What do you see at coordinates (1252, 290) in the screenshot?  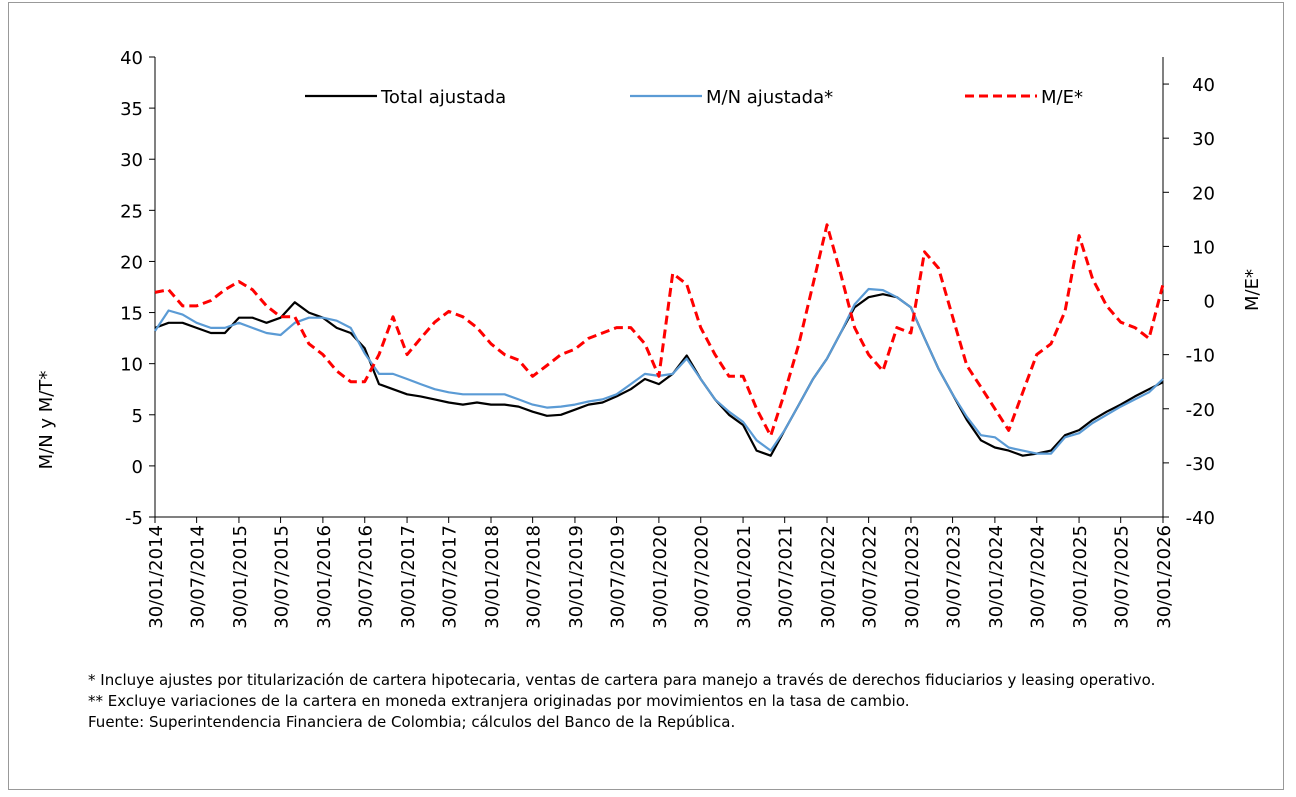 I see `y2-axis-title: M/E*` at bounding box center [1252, 290].